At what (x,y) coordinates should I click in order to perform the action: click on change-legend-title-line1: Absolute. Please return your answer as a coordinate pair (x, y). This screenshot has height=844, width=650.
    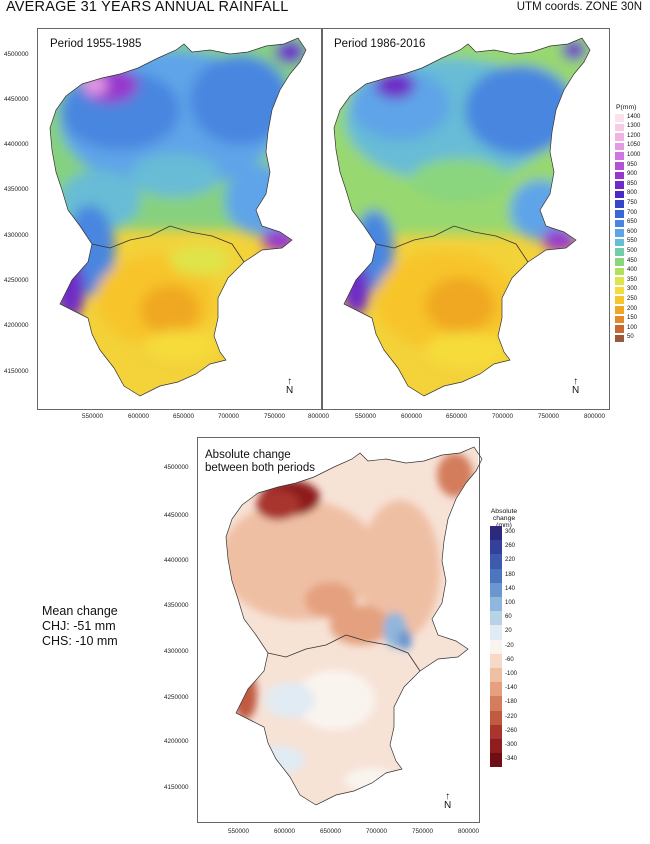
    Looking at the image, I should click on (504, 511).